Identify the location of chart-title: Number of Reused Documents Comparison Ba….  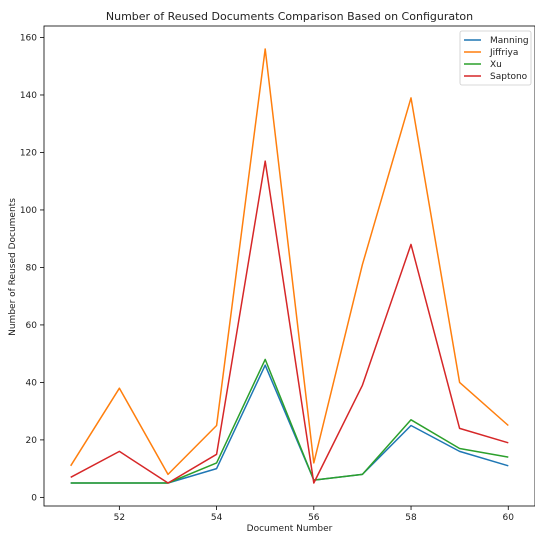
(289, 16).